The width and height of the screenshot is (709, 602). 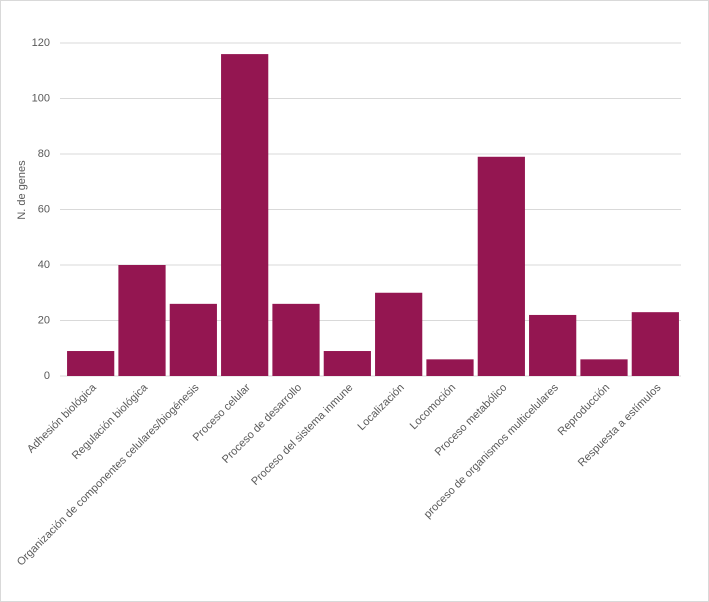 What do you see at coordinates (47, 376) in the screenshot?
I see `y-tick-label: 0` at bounding box center [47, 376].